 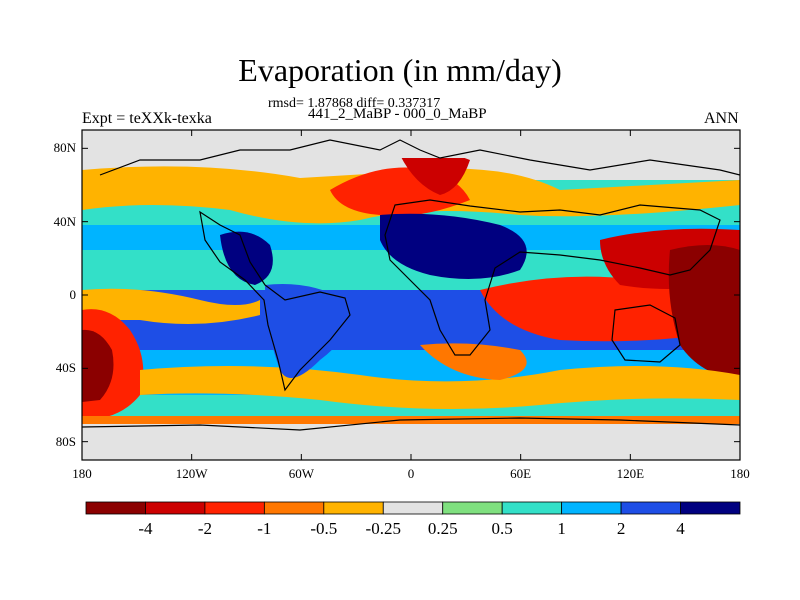 I want to click on colorbar, so click(x=413, y=508).